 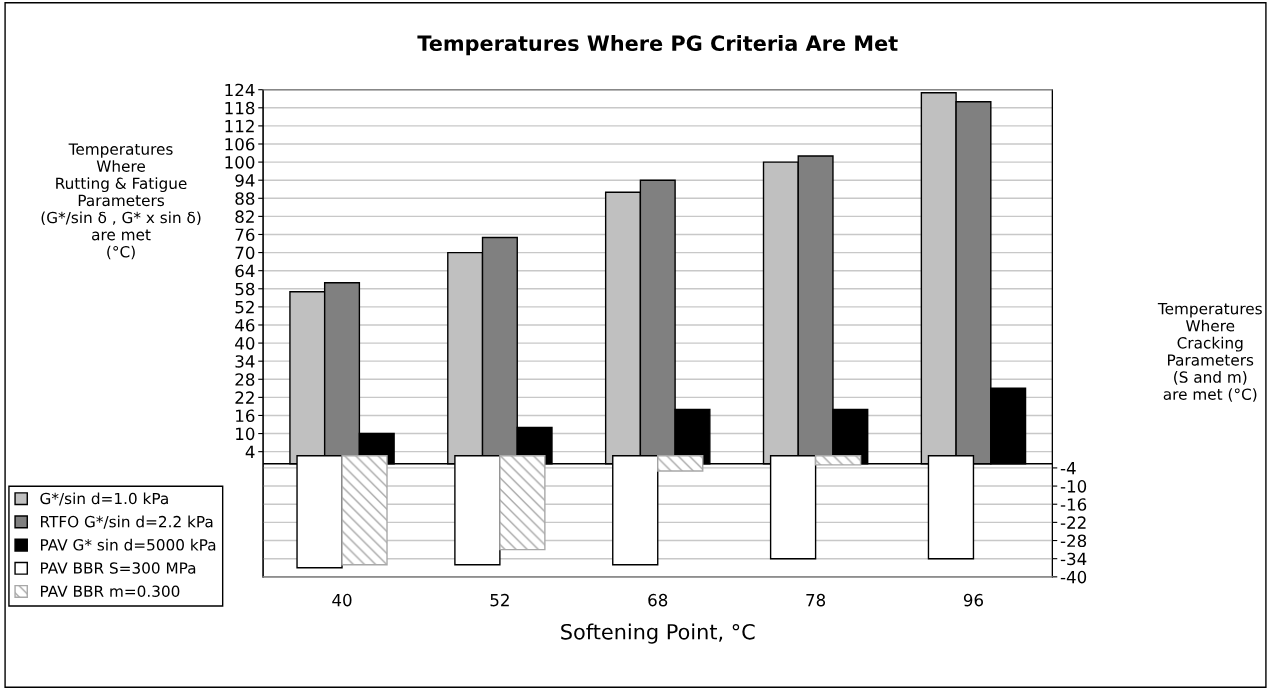 I want to click on y2-tick-label: -16, so click(x=1073, y=504).